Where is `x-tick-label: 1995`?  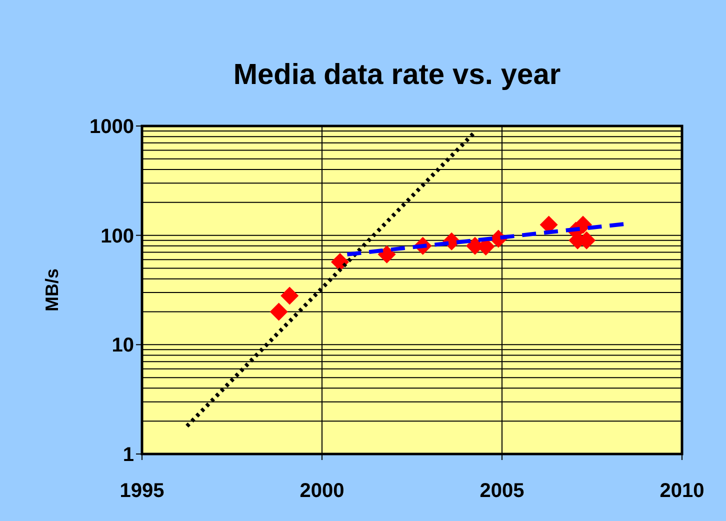
x-tick-label: 1995 is located at coordinates (142, 491).